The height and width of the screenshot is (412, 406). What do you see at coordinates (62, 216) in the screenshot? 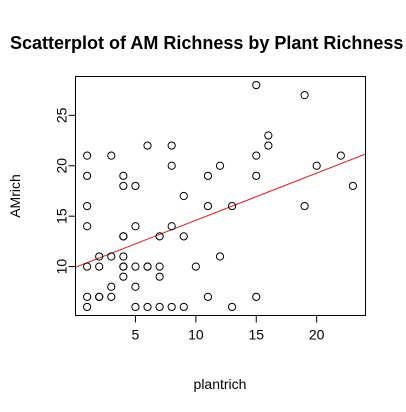
I see `y-tick-label: 15` at bounding box center [62, 216].